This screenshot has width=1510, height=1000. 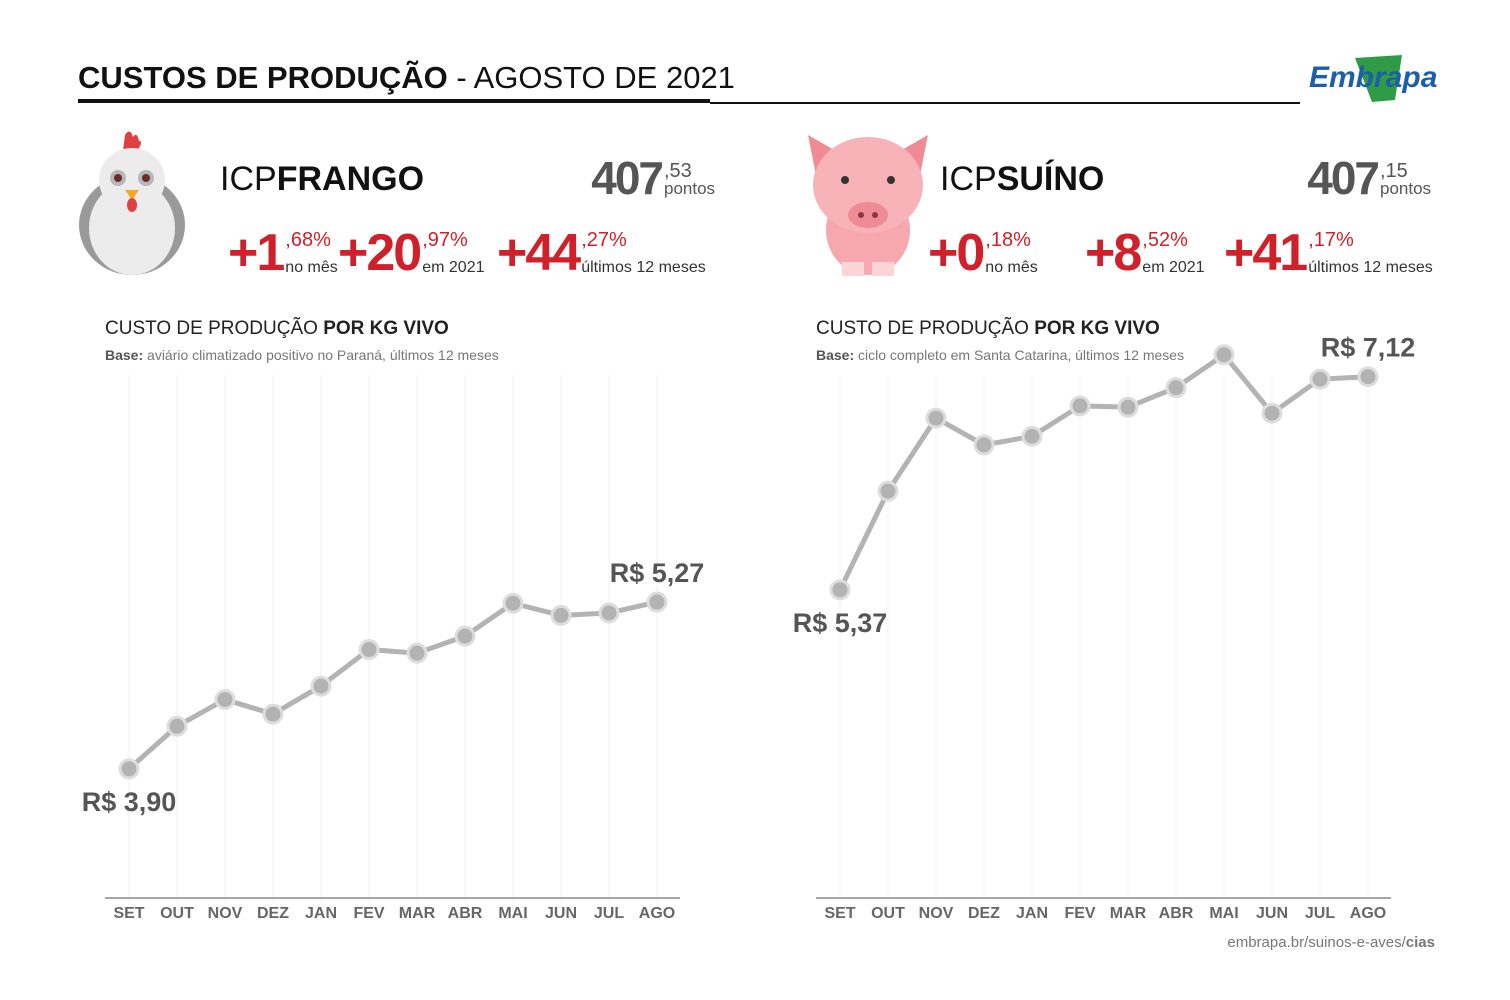 What do you see at coordinates (445, 240) in the screenshot?
I see `change-dec: ,97%` at bounding box center [445, 240].